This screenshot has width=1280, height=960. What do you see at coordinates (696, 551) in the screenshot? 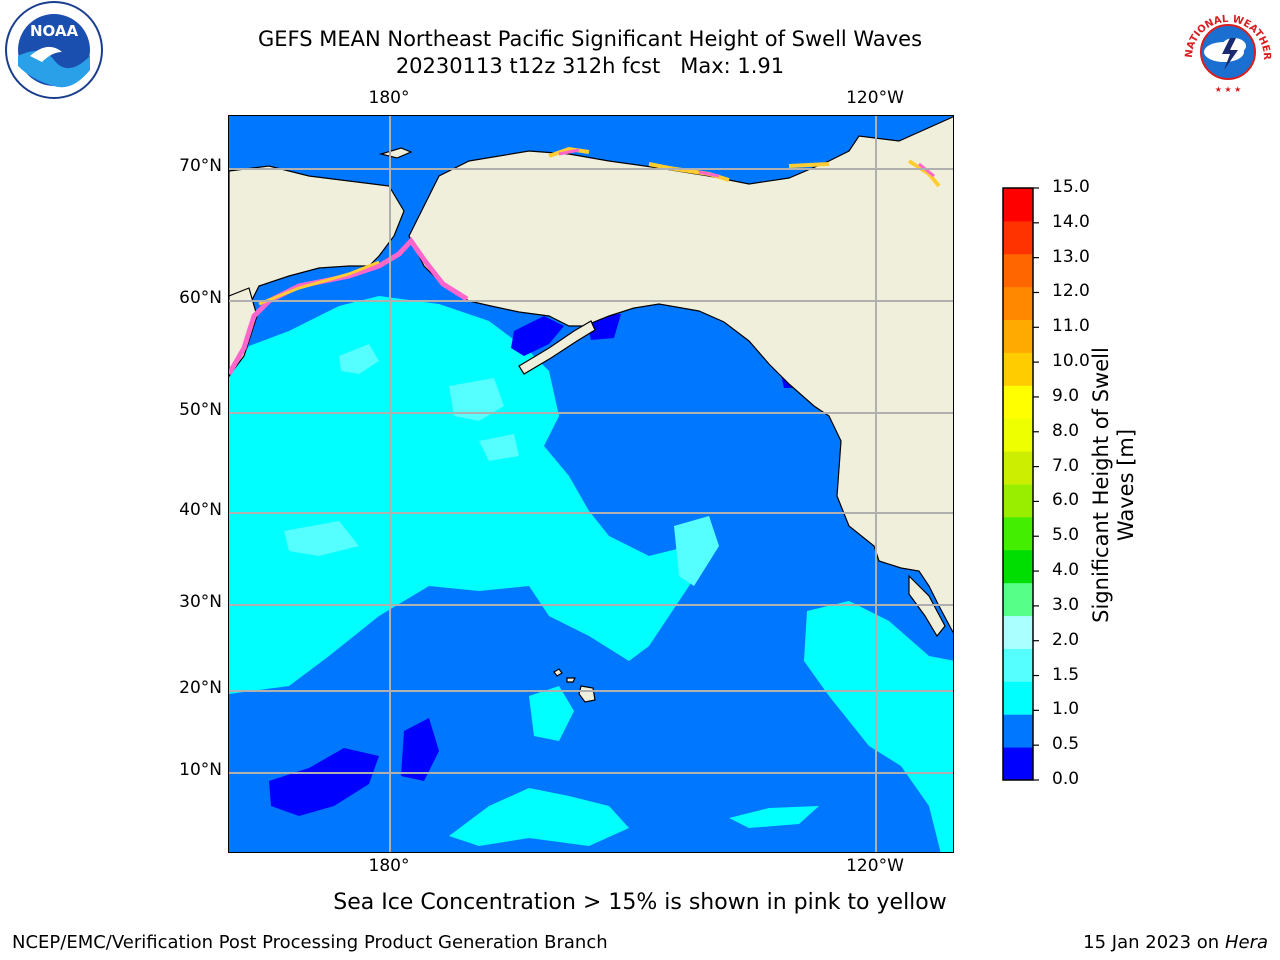
I see `swell-field-1p5-2p0-d` at bounding box center [696, 551].